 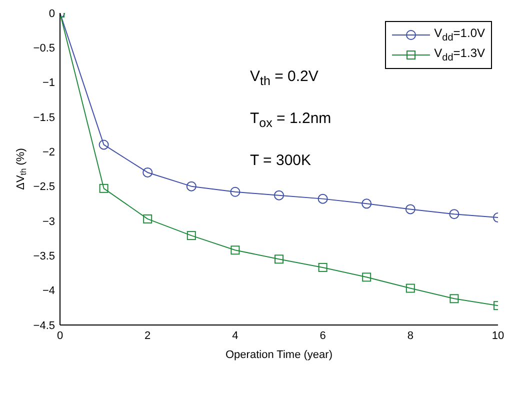 I want to click on x-tick-label: 8, so click(x=410, y=336).